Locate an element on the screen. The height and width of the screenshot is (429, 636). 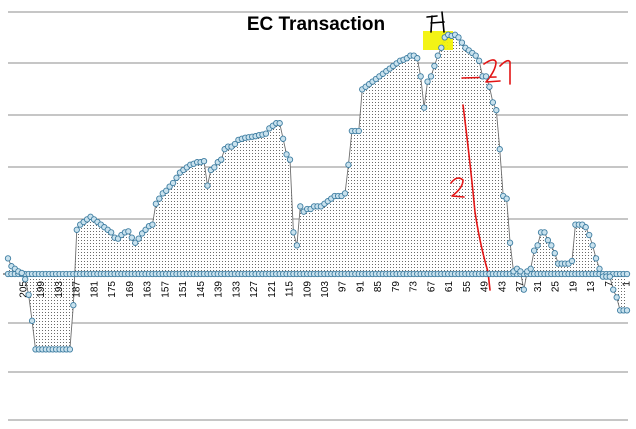
x-tick-label: 169 is located at coordinates (130, 289).